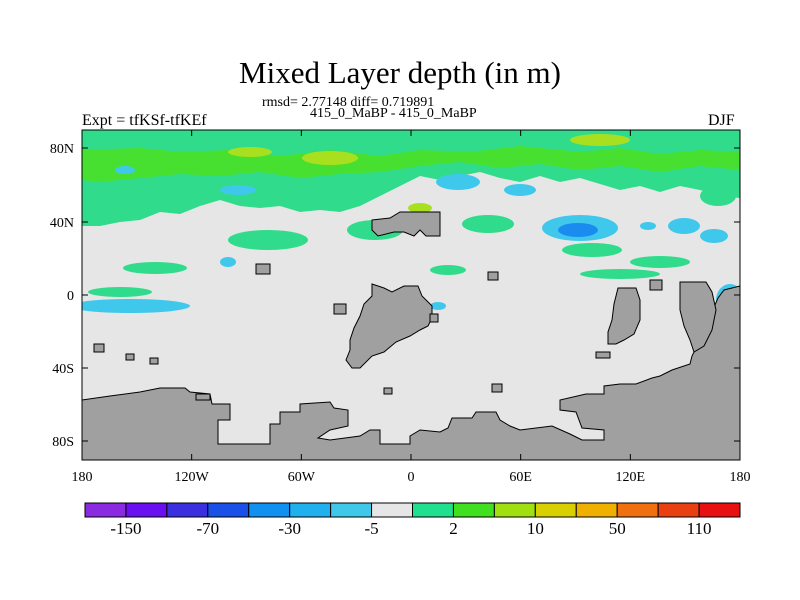  What do you see at coordinates (393, 113) in the screenshot?
I see `case-names: 415_0_MaBP - 415_0_MaBP` at bounding box center [393, 113].